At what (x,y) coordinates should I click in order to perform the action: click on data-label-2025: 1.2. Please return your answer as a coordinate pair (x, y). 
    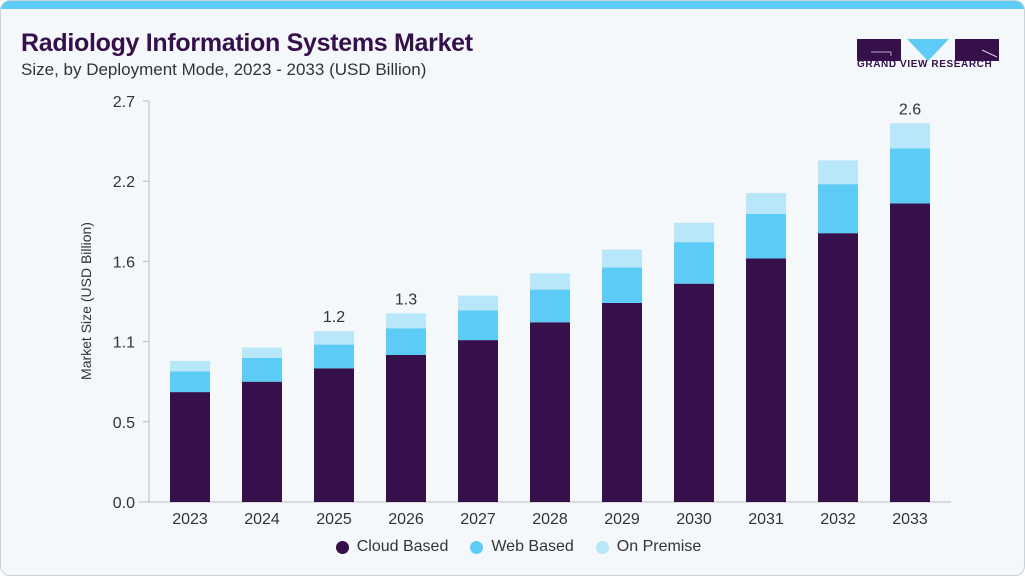
    Looking at the image, I should click on (334, 317).